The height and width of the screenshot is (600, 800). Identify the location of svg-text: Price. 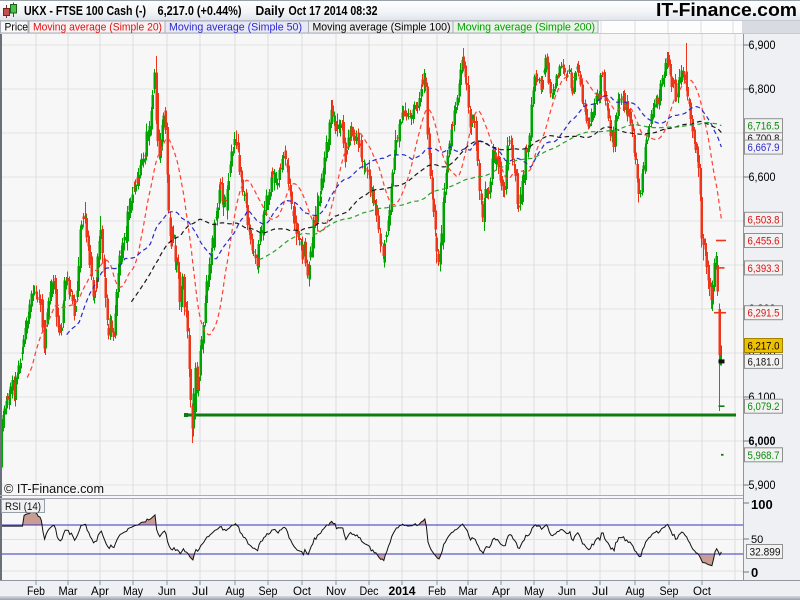
(17, 27).